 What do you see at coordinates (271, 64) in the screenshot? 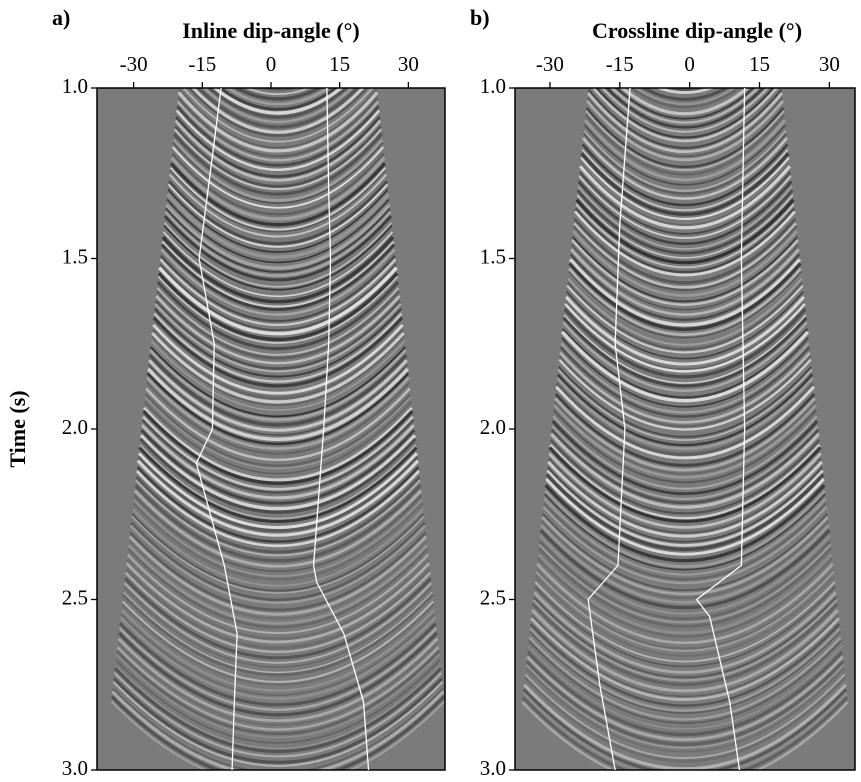
I see `x-tick-label: 0` at bounding box center [271, 64].